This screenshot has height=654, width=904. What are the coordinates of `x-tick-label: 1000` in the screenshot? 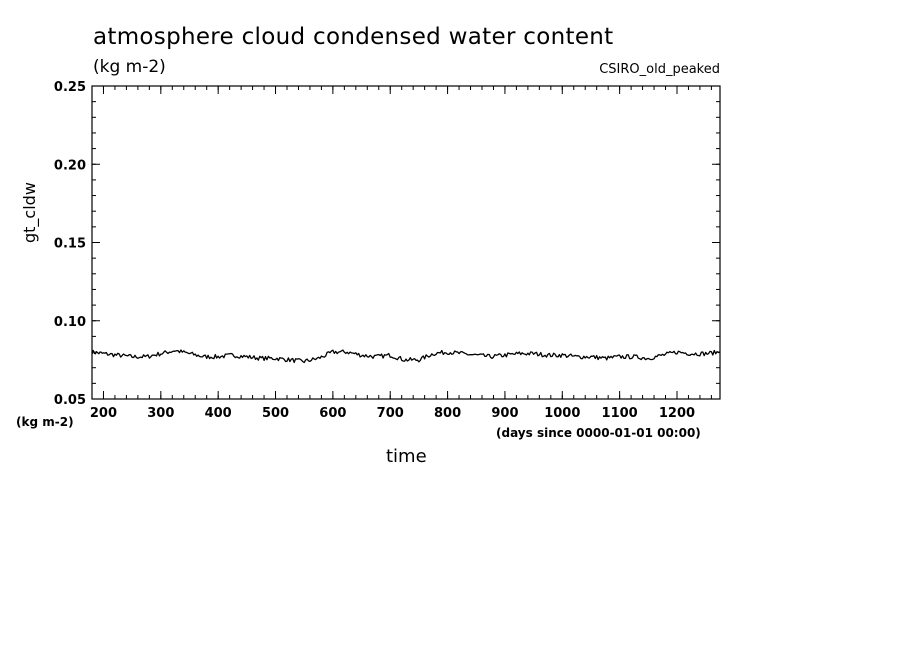 It's located at (562, 413).